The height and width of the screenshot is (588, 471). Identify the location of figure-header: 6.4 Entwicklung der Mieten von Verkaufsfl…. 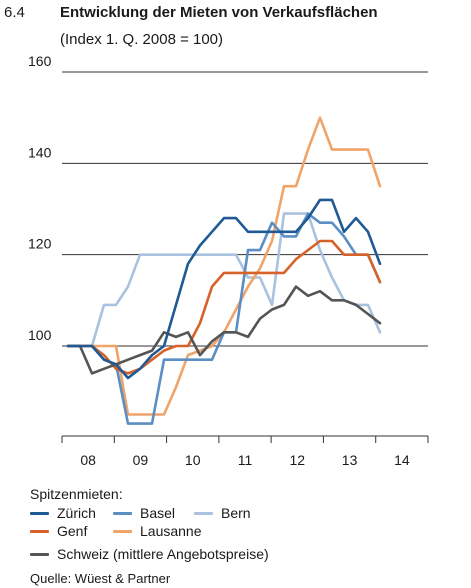
(191, 12).